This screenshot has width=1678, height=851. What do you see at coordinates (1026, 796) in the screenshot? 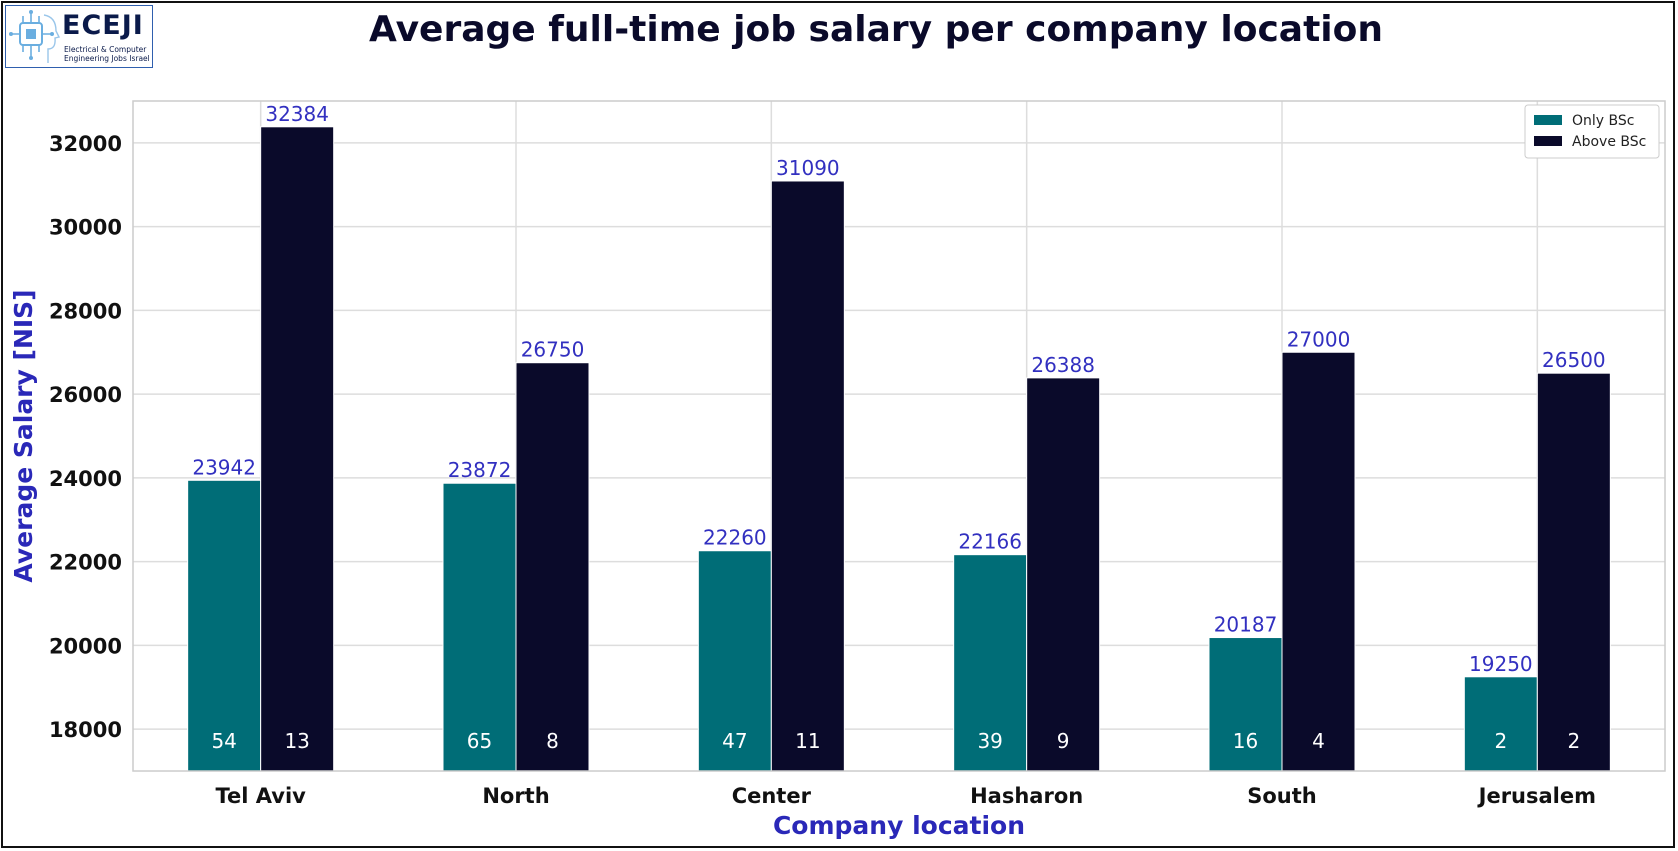
I see `x-tick-label-hasharon: Hasharon` at bounding box center [1026, 796].